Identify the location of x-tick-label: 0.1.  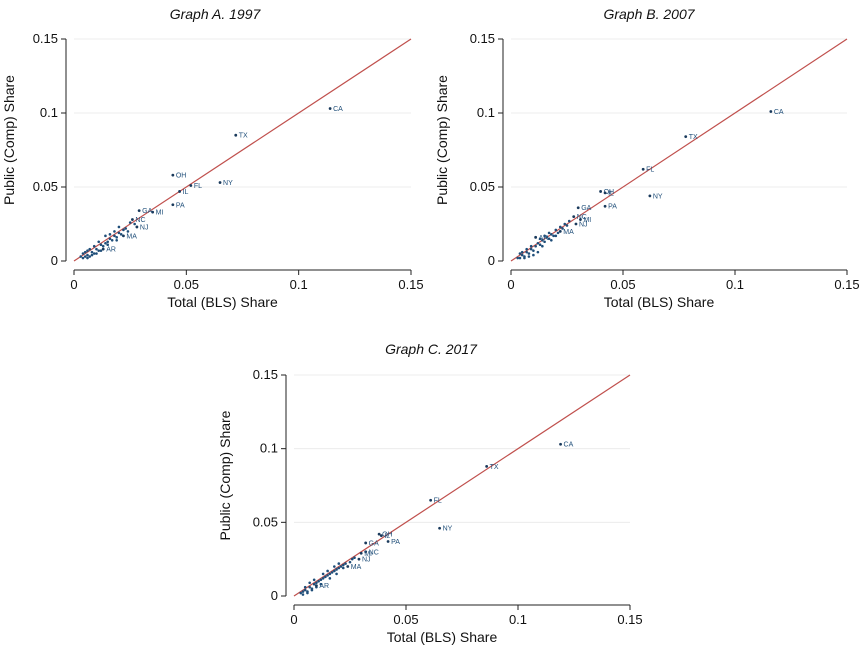
(735, 284).